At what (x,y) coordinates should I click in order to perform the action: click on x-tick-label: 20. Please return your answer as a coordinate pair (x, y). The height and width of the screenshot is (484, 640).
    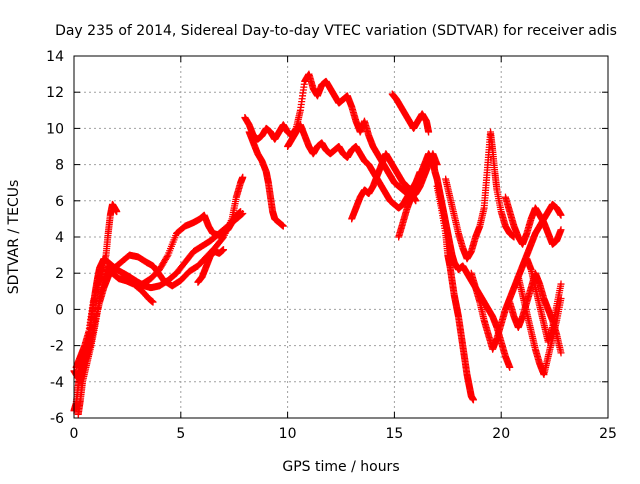
    Looking at the image, I should click on (501, 434).